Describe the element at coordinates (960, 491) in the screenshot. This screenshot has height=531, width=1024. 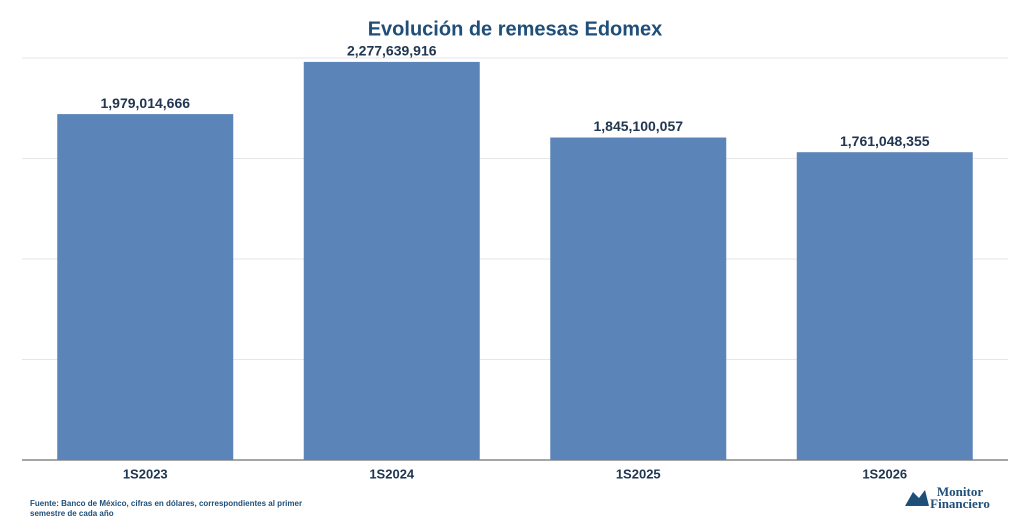
I see `logo-text: Monitor` at that location.